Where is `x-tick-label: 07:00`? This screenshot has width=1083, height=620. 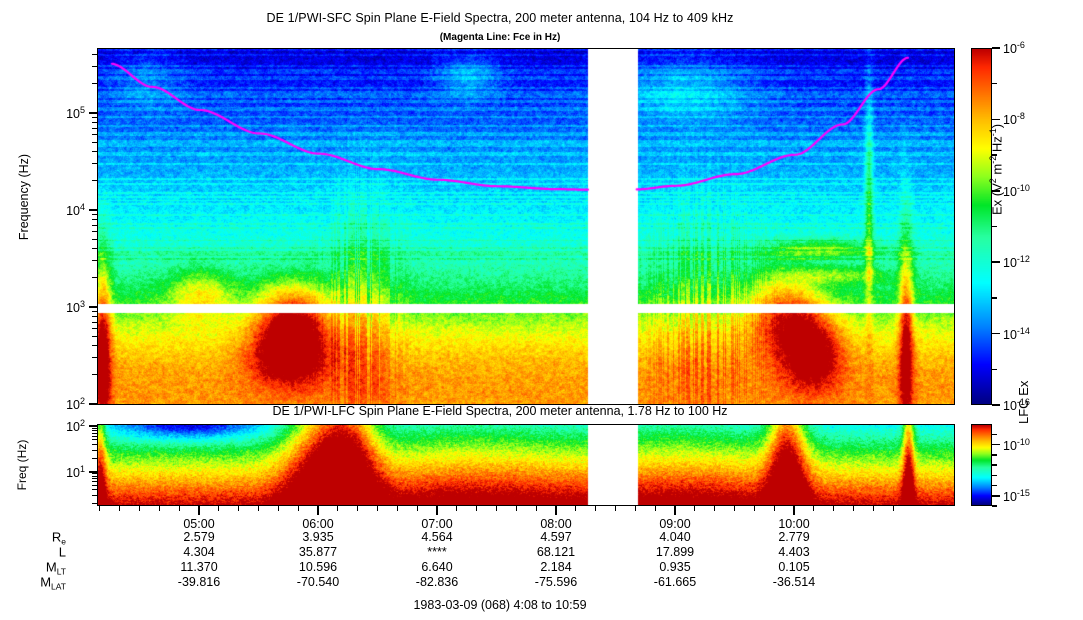 x-tick-label: 07:00 is located at coordinates (437, 524).